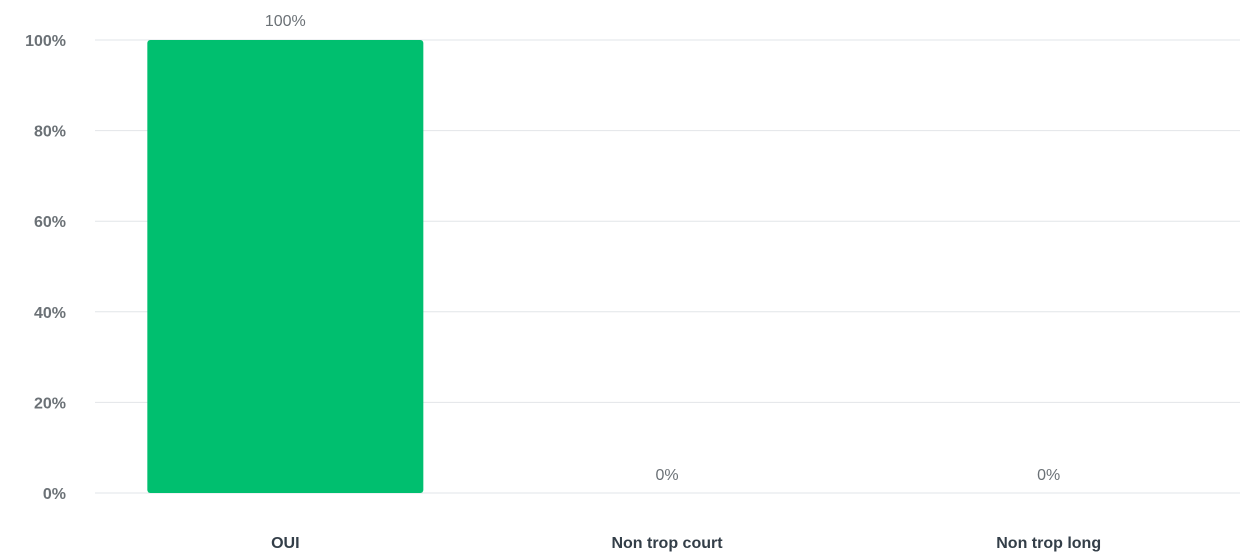  I want to click on x-category-label: Non trop long, so click(1048, 543).